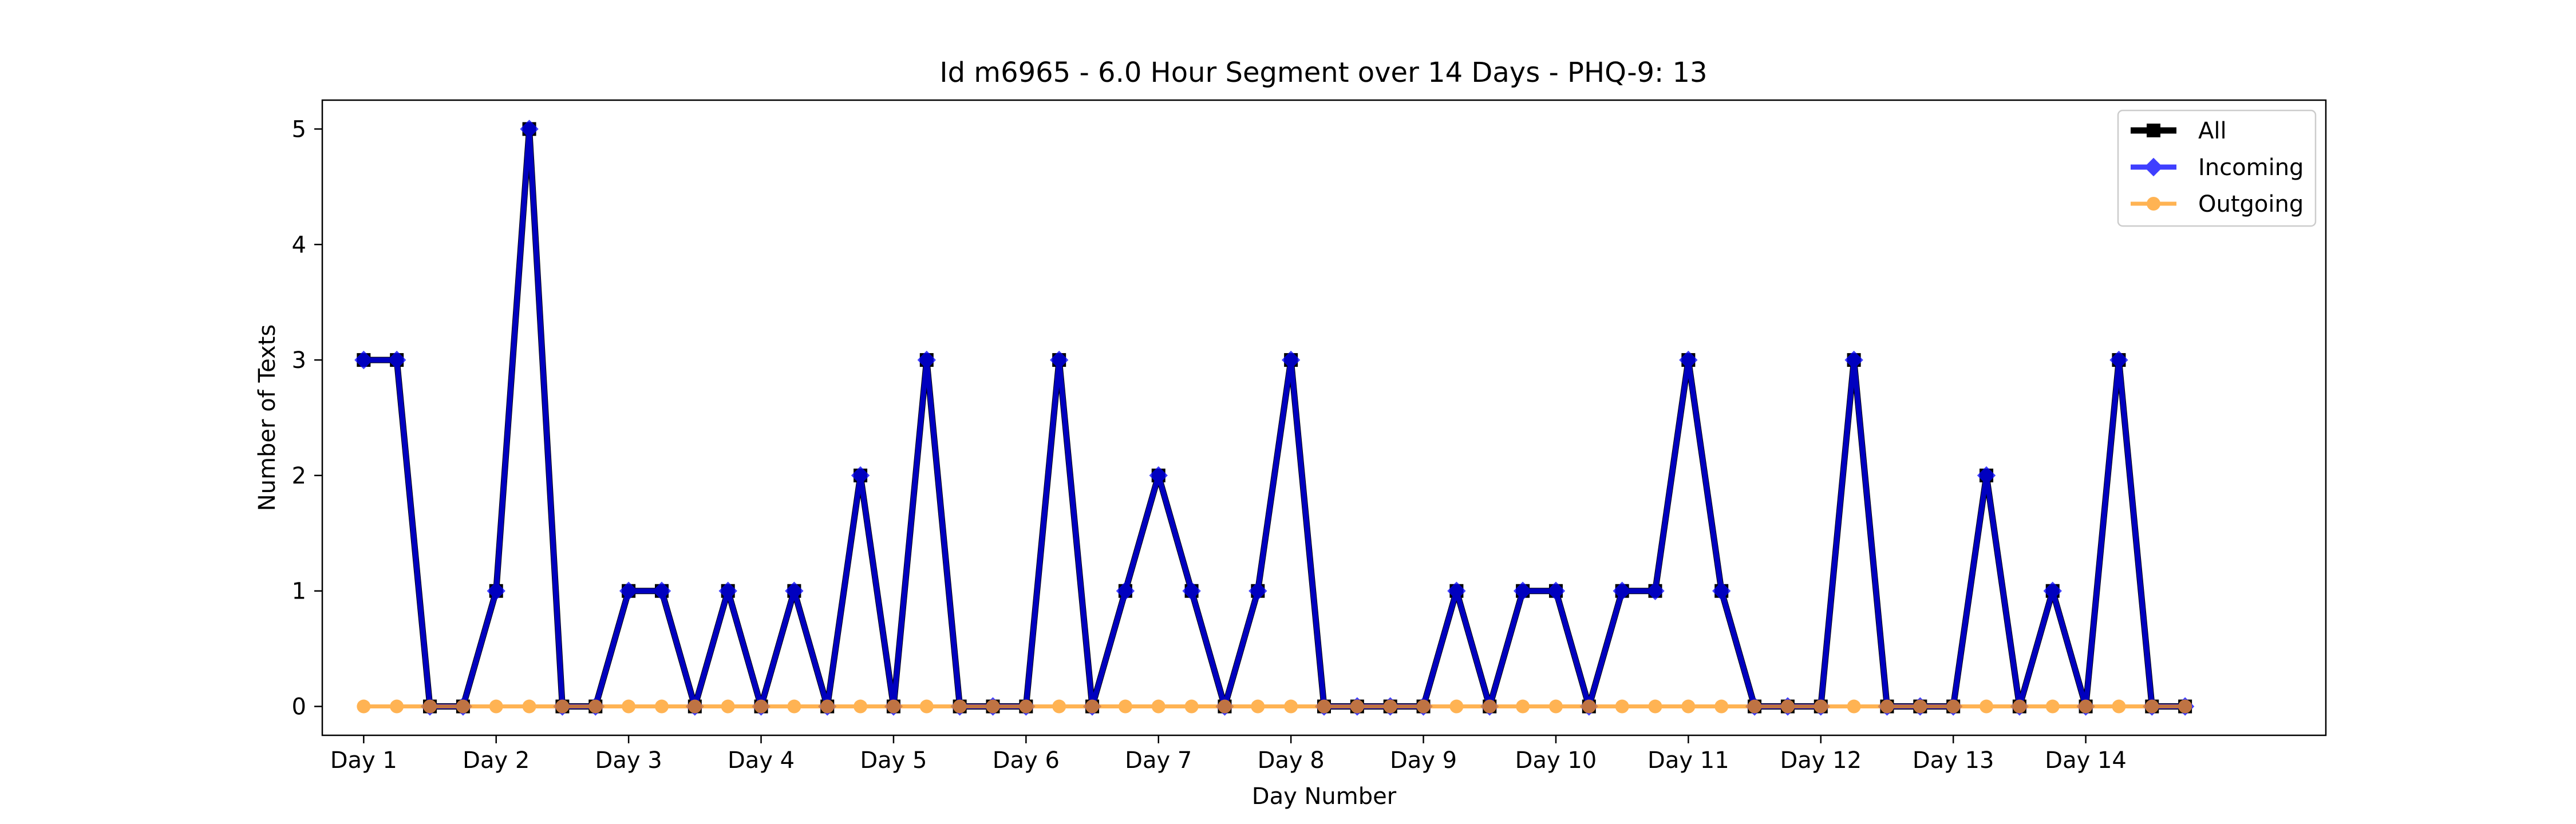 This screenshot has height=824, width=2576. I want to click on x-tick-label: Day 4, so click(761, 760).